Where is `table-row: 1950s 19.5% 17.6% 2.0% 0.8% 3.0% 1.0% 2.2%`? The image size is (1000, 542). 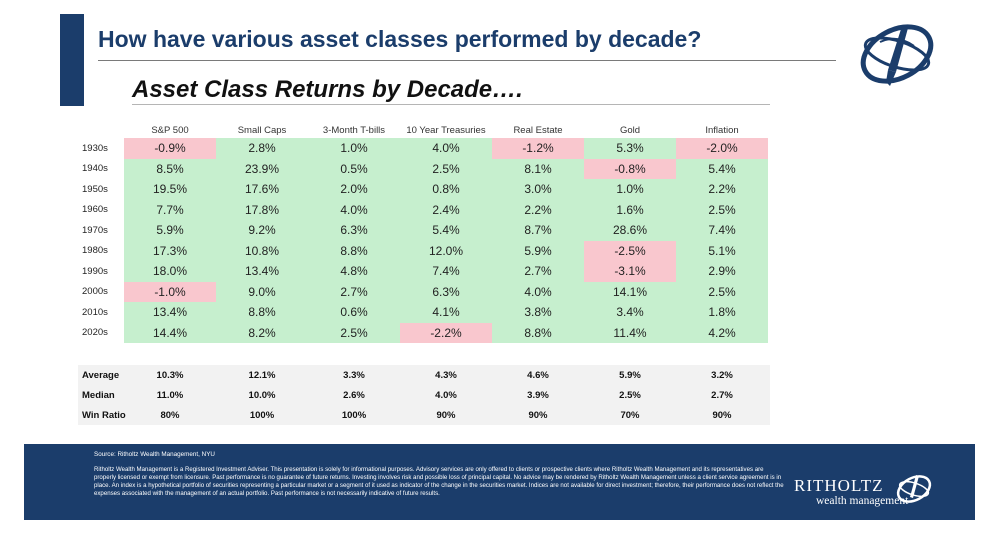 table-row: 1950s 19.5% 17.6% 2.0% 0.8% 3.0% 1.0% 2.2% is located at coordinates (424, 189).